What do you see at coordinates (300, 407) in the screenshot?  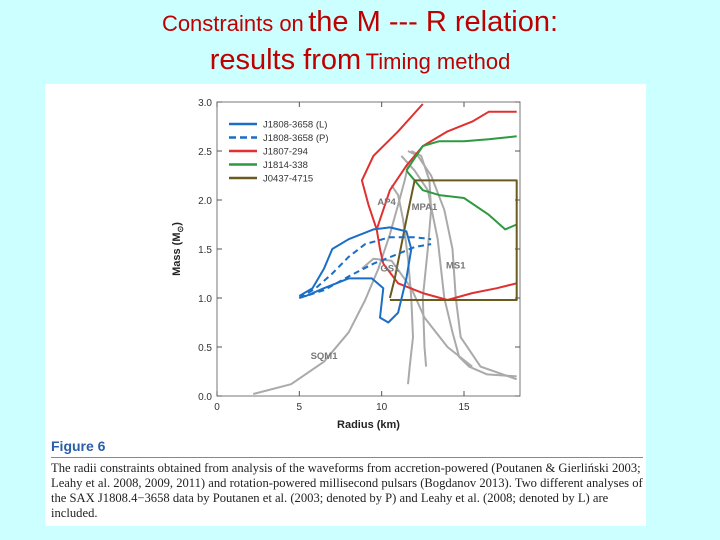 I see `x-tick-label: 5` at bounding box center [300, 407].